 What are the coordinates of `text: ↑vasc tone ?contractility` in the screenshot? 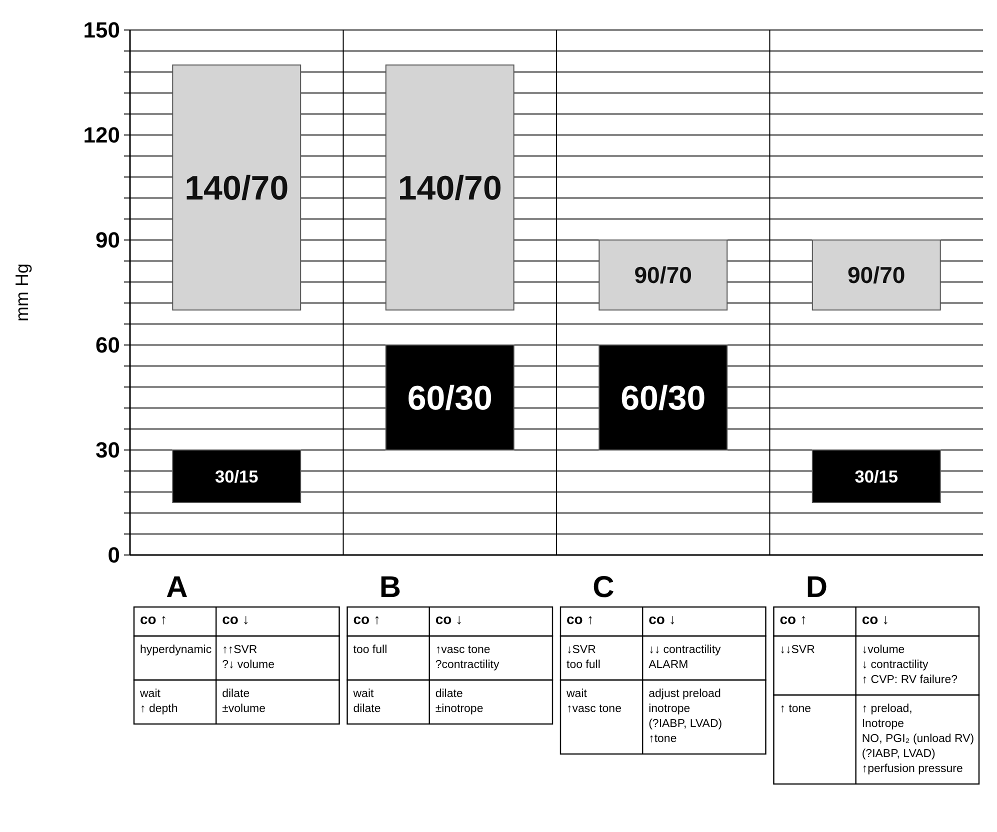 It's located at (467, 657).